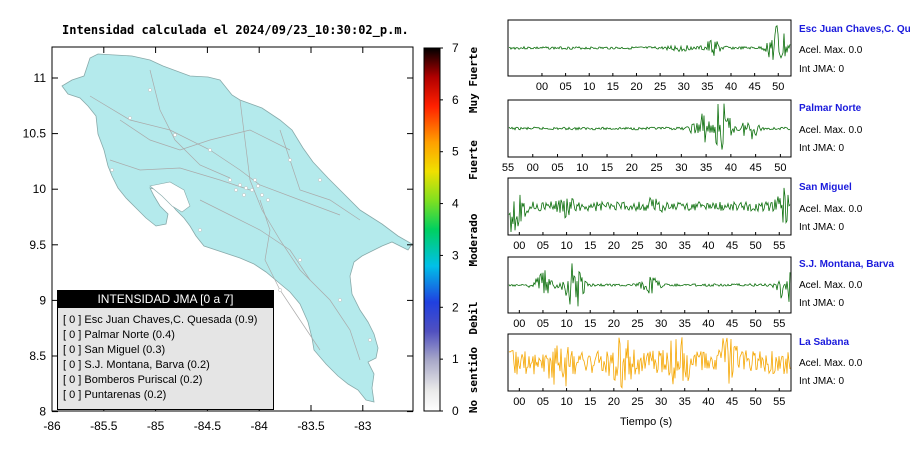 The width and height of the screenshot is (910, 460). I want to click on scale-tick-label: 2, so click(455, 307).